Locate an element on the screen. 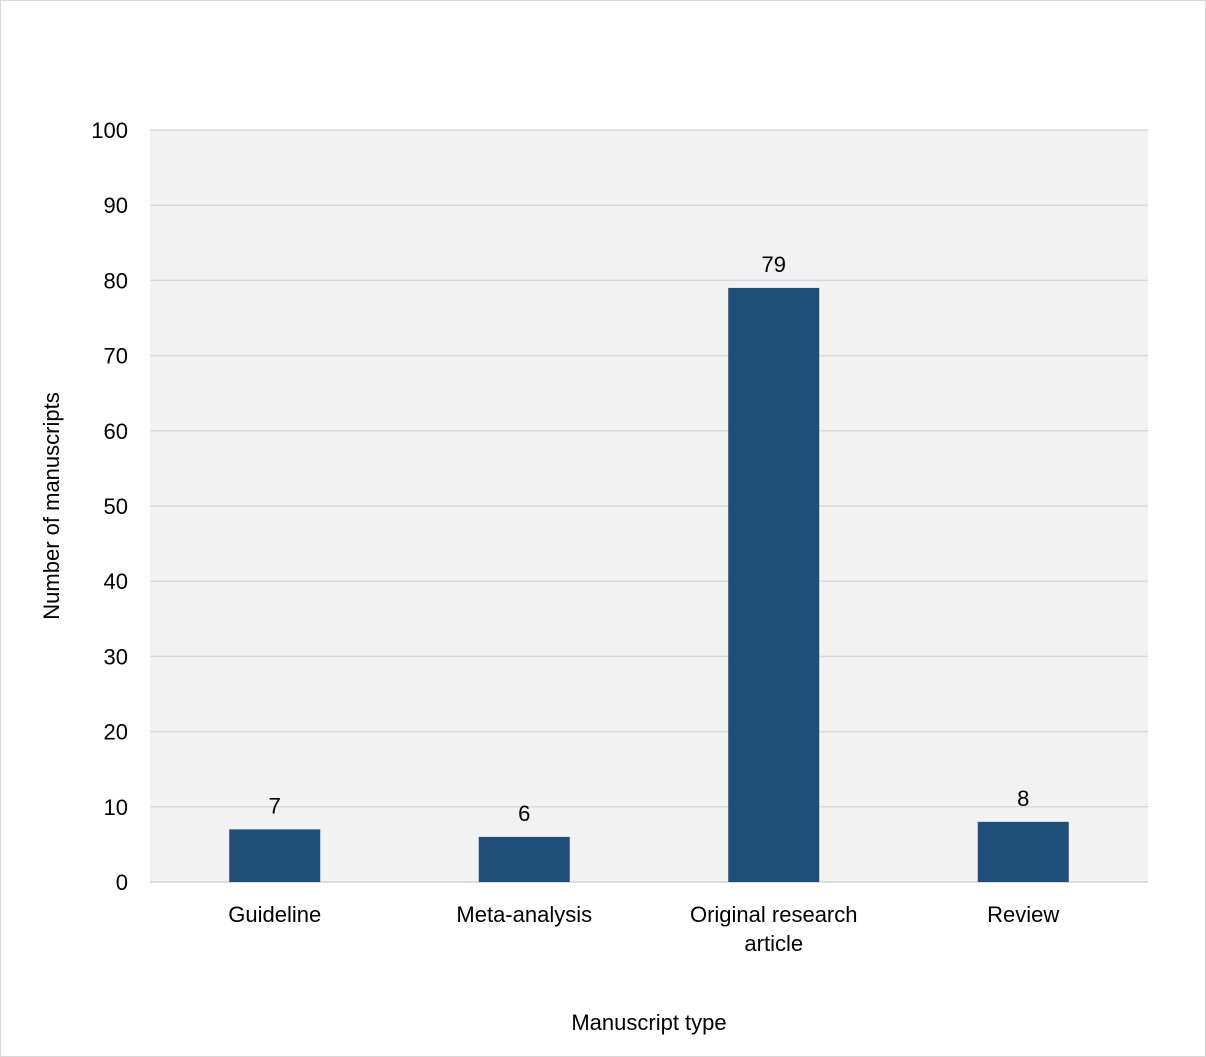 Image resolution: width=1206 pixels, height=1057 pixels. y-tick-label: 30 is located at coordinates (116, 656).